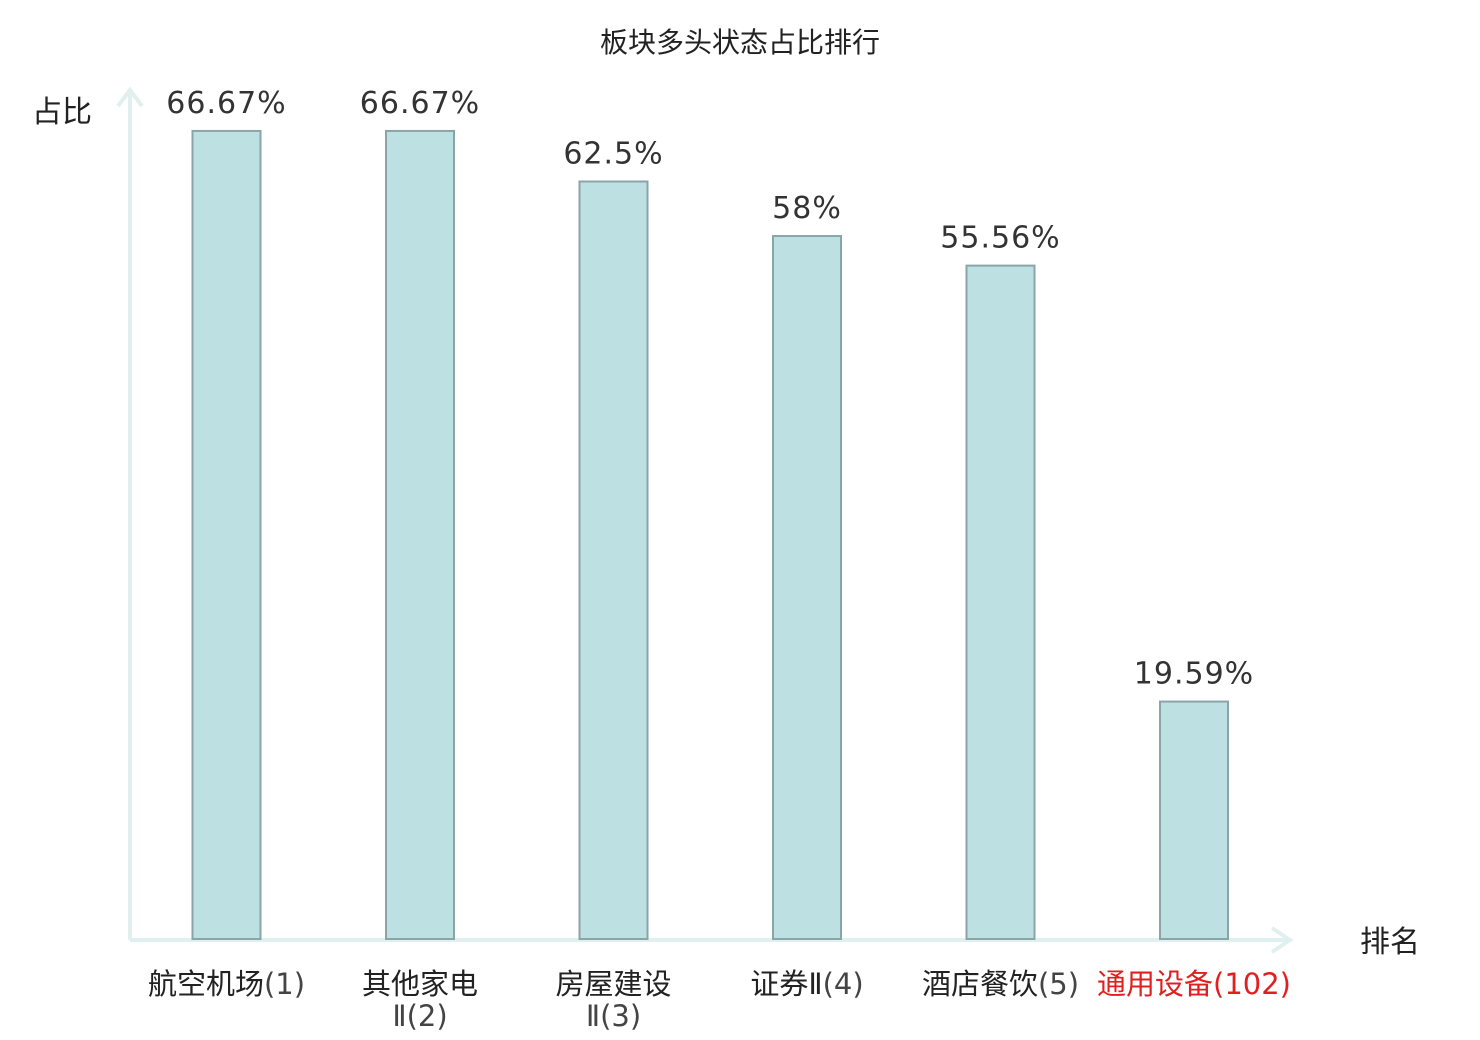 This screenshot has height=1040, width=1480. I want to click on value-label-2: 66.67%, so click(420, 103).